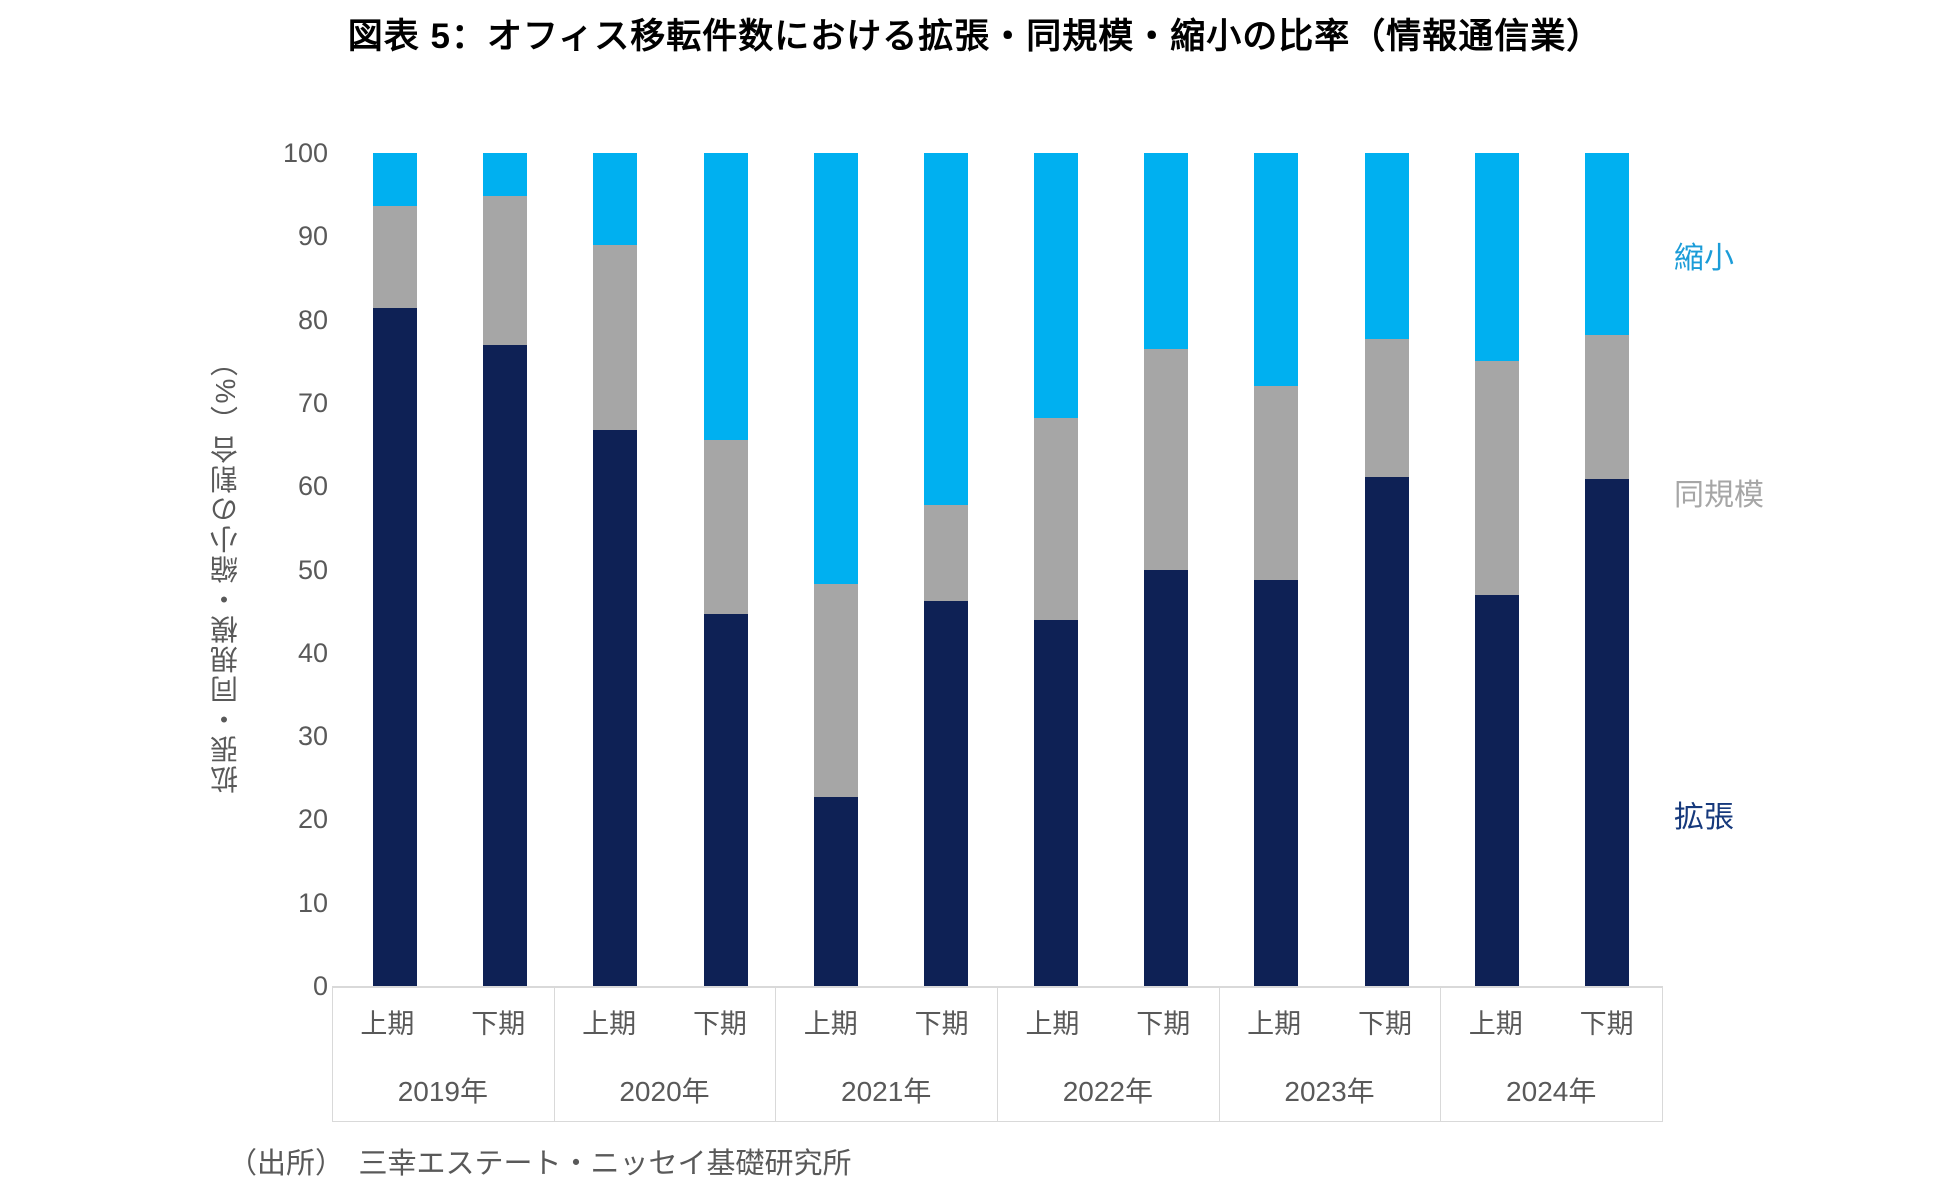 The width and height of the screenshot is (1950, 1194). Describe the element at coordinates (1551, 1091) in the screenshot. I see `year-label: 2024年` at that location.